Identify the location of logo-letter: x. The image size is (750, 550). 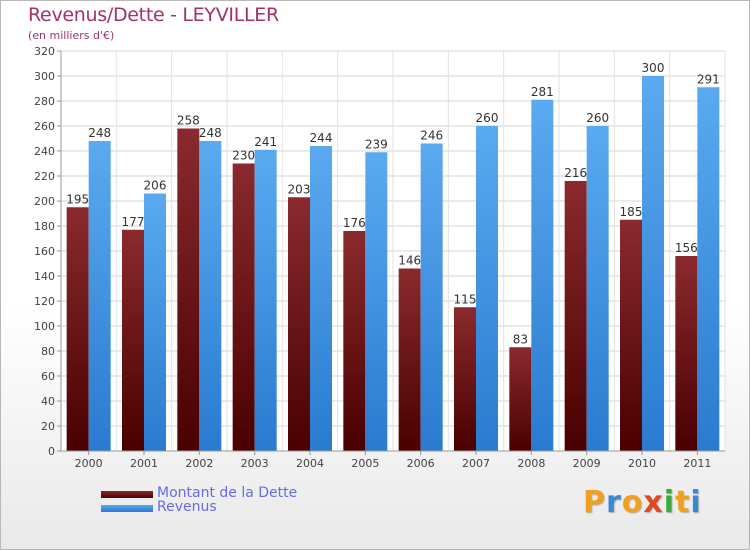
(653, 502).